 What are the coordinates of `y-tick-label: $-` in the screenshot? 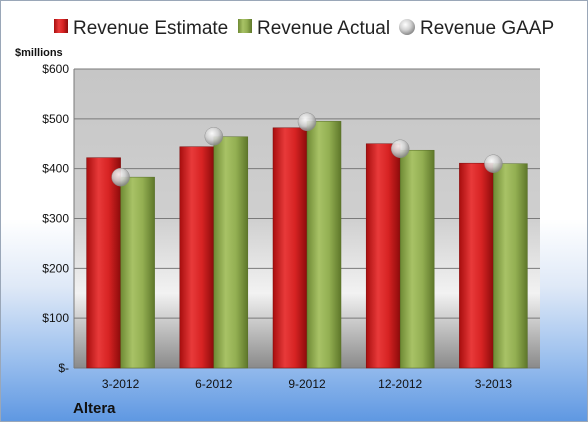 It's located at (63, 368).